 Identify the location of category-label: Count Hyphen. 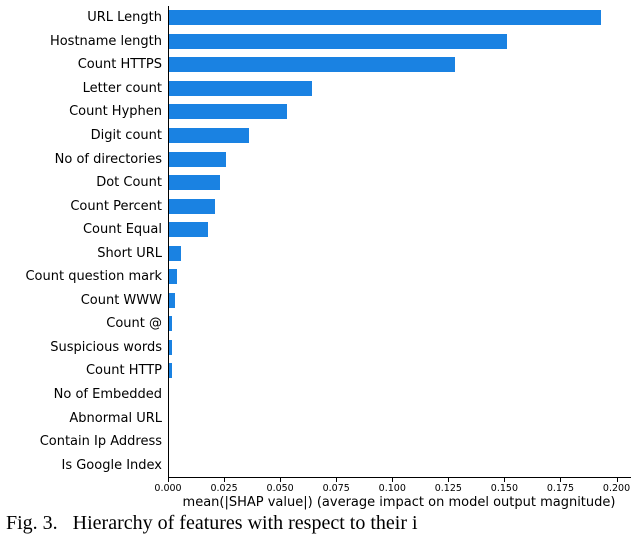
(84, 111).